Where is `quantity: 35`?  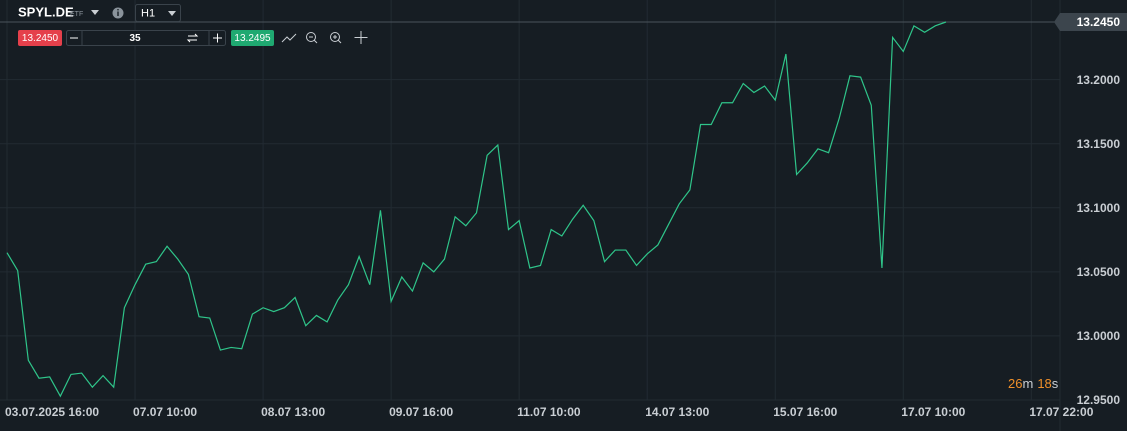
quantity: 35 is located at coordinates (135, 38).